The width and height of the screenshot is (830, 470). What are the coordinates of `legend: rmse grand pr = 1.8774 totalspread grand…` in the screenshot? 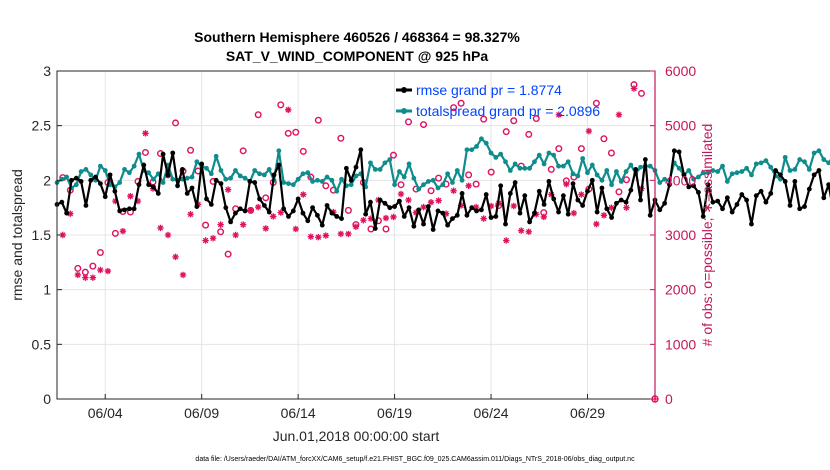 It's located at (498, 100).